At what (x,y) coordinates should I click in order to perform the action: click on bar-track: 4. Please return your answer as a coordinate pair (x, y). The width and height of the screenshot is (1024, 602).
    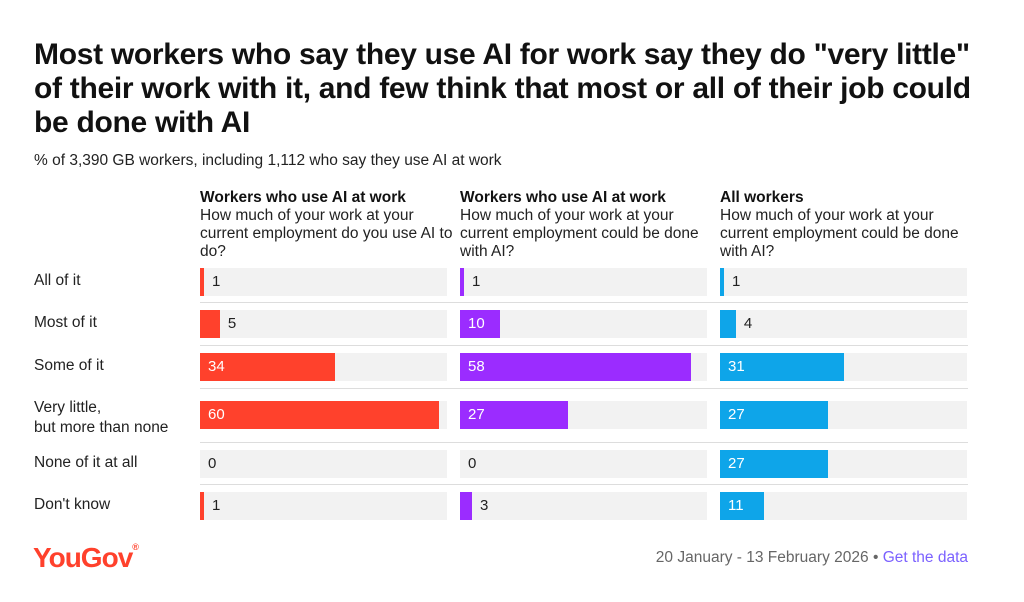
    Looking at the image, I should click on (843, 324).